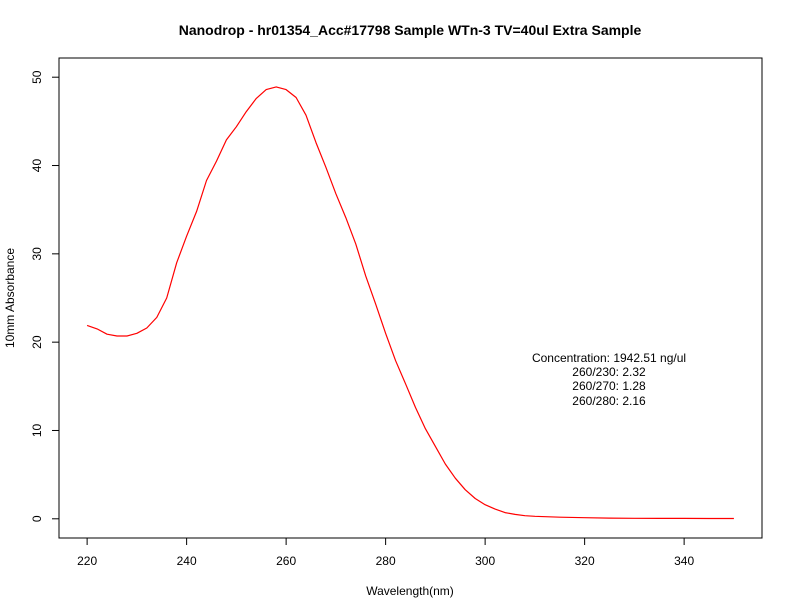  I want to click on annotation-concentration: Concentration: 1942.51 ng/ul, so click(609, 358).